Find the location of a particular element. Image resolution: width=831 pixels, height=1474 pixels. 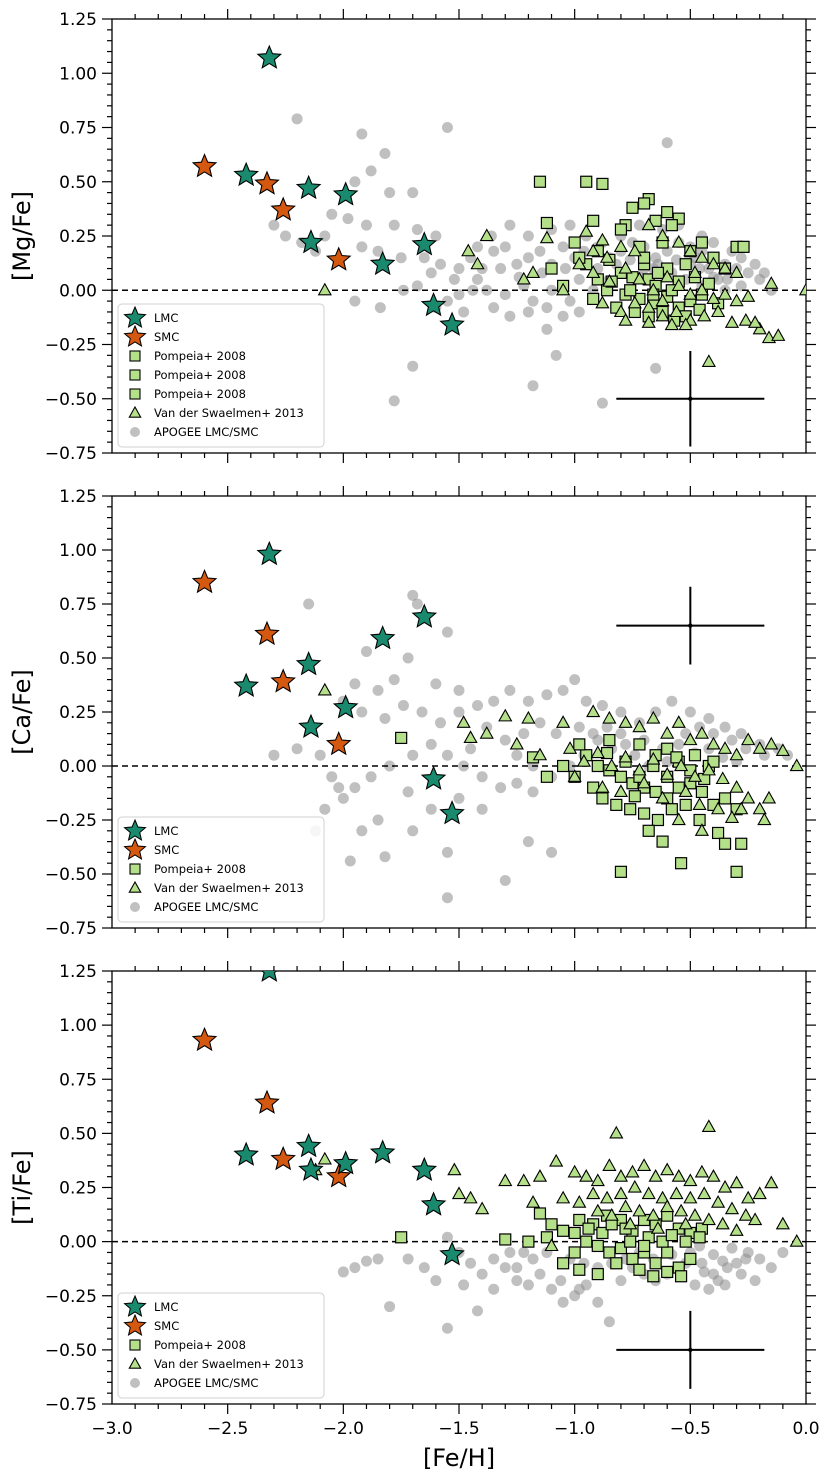

legend-label: SMC is located at coordinates (166, 850).